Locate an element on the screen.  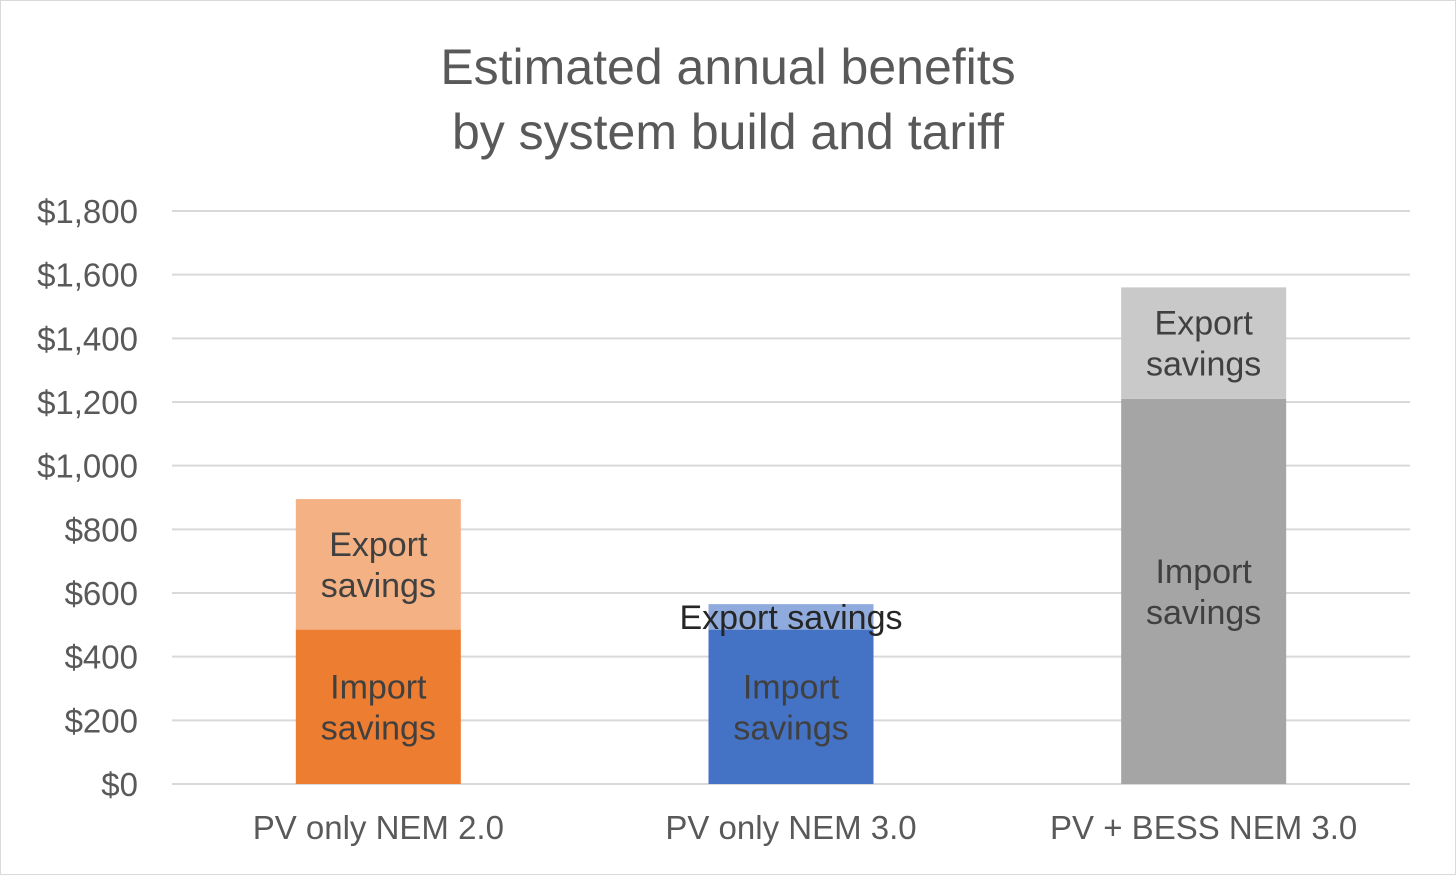
y-tick-label: $1,600 is located at coordinates (87, 275).